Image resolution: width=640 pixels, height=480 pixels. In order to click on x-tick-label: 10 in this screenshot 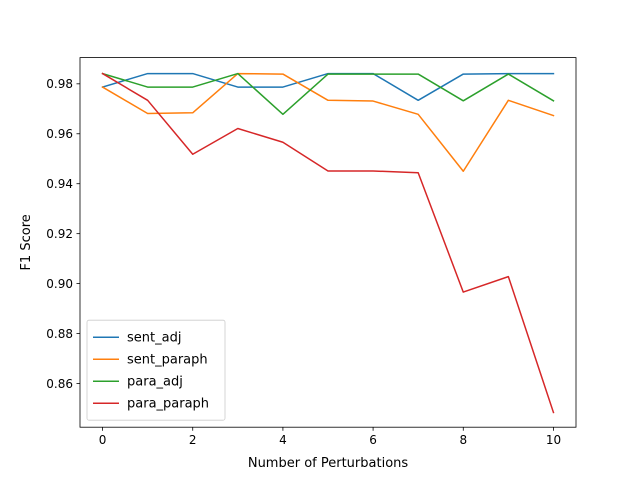, I will do `click(553, 440)`.